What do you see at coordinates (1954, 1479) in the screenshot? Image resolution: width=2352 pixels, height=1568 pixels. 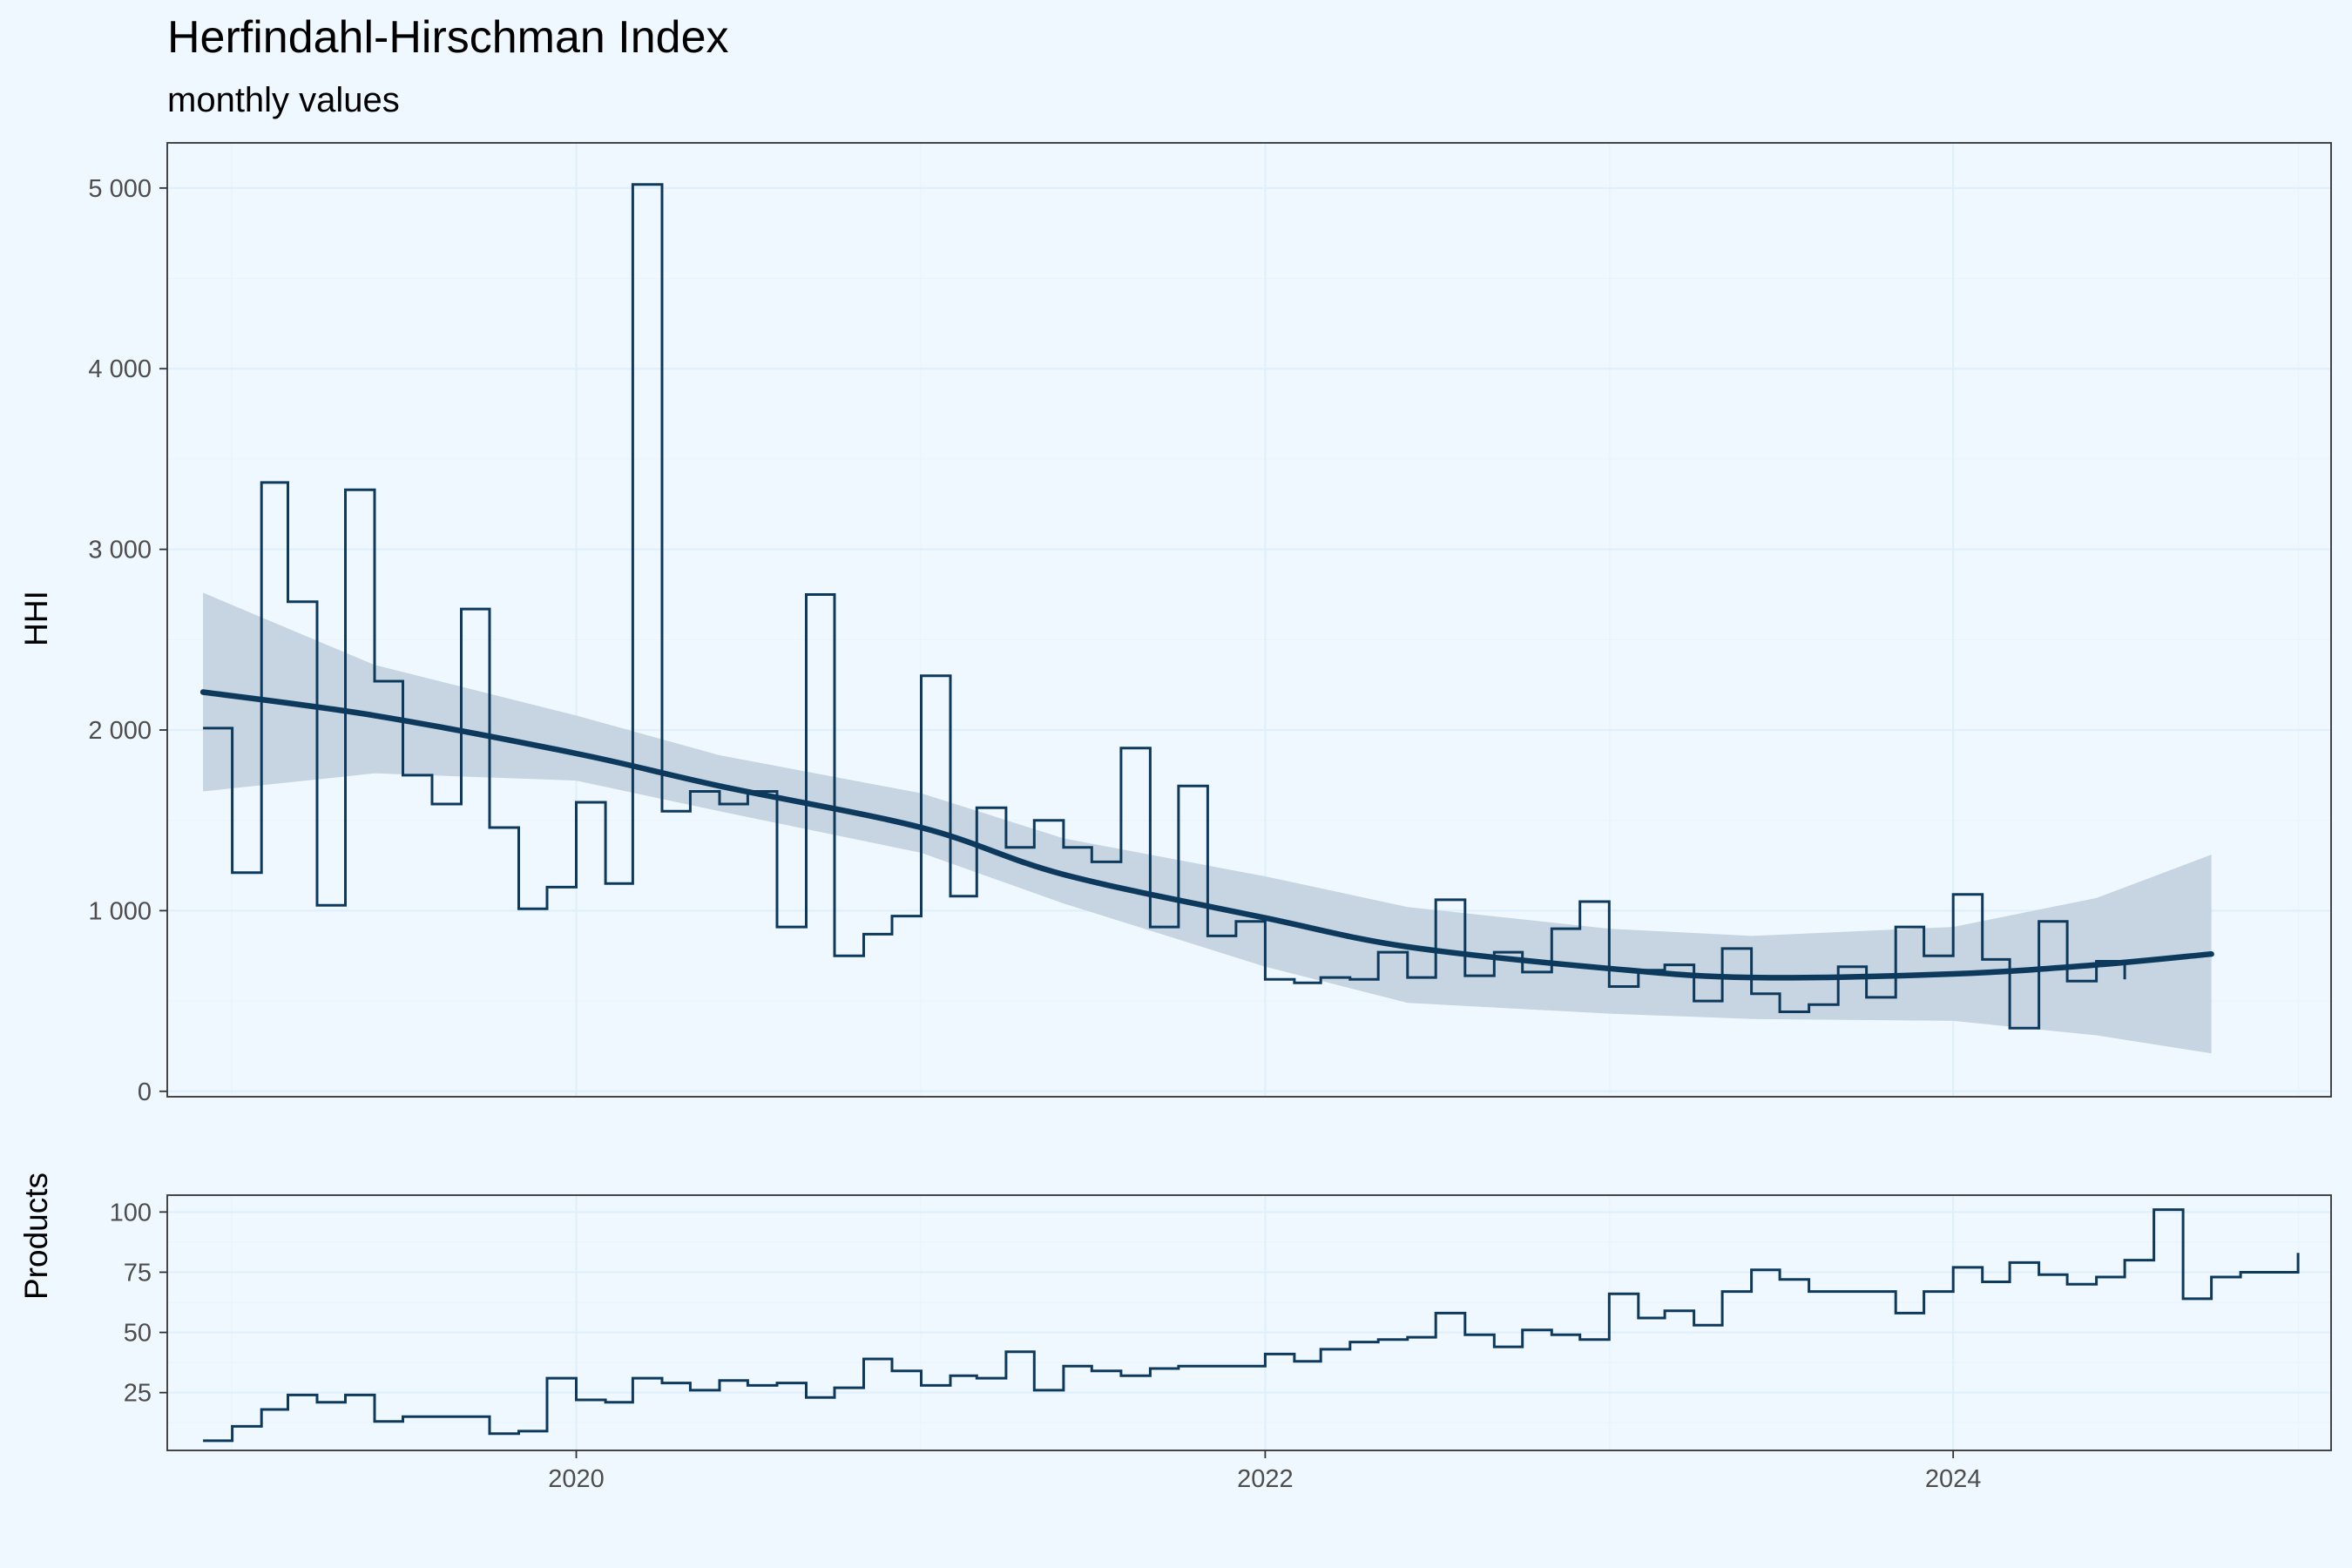 I see `products-x-tick-label: 2024` at bounding box center [1954, 1479].